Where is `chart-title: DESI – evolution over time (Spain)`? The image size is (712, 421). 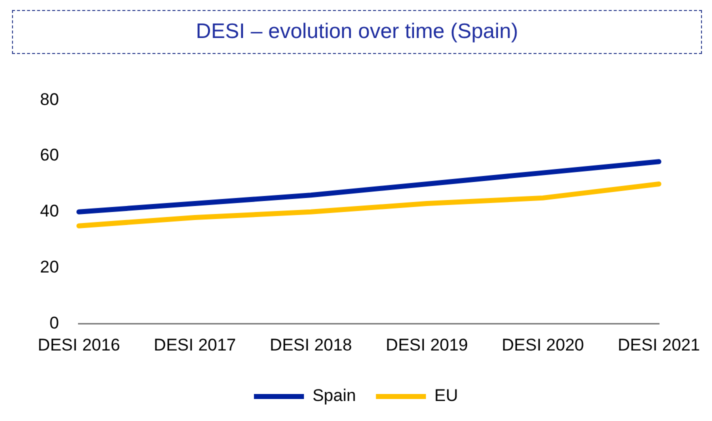
chart-title: DESI – evolution over time (Spain) is located at coordinates (357, 32).